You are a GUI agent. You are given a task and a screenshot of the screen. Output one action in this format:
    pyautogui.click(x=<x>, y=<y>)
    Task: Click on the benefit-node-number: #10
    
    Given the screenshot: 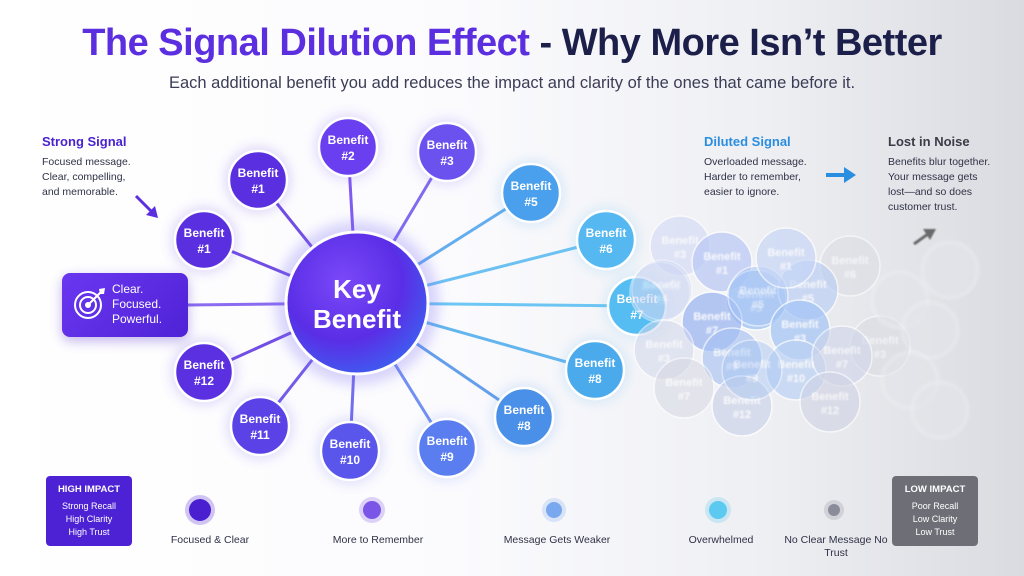 What is the action you would take?
    pyautogui.click(x=350, y=460)
    